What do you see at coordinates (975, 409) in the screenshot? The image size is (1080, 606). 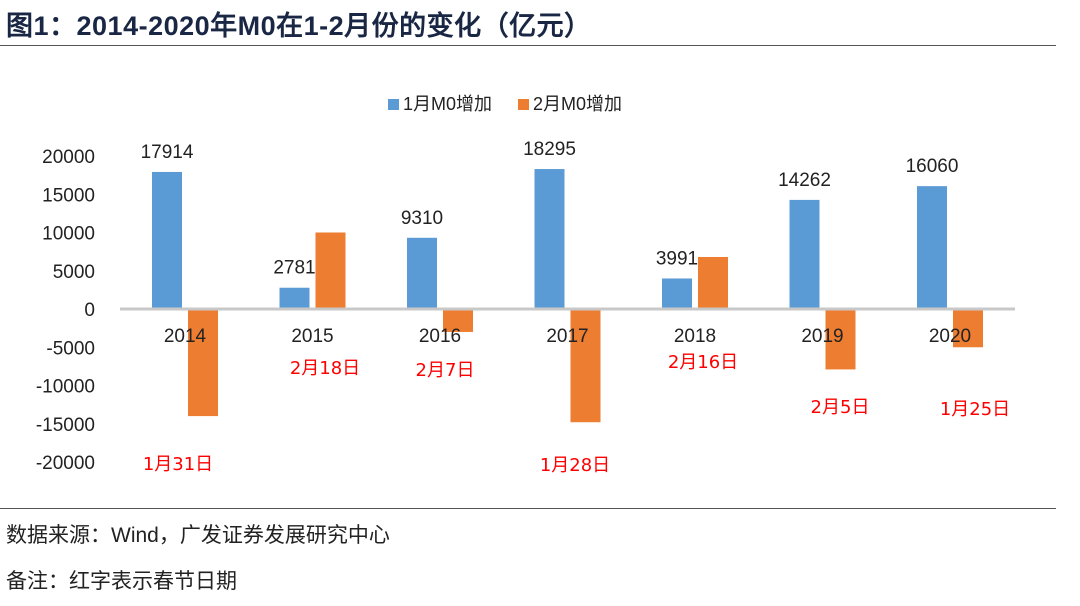 I see `holiday-date-annotation: 1月25日` at bounding box center [975, 409].